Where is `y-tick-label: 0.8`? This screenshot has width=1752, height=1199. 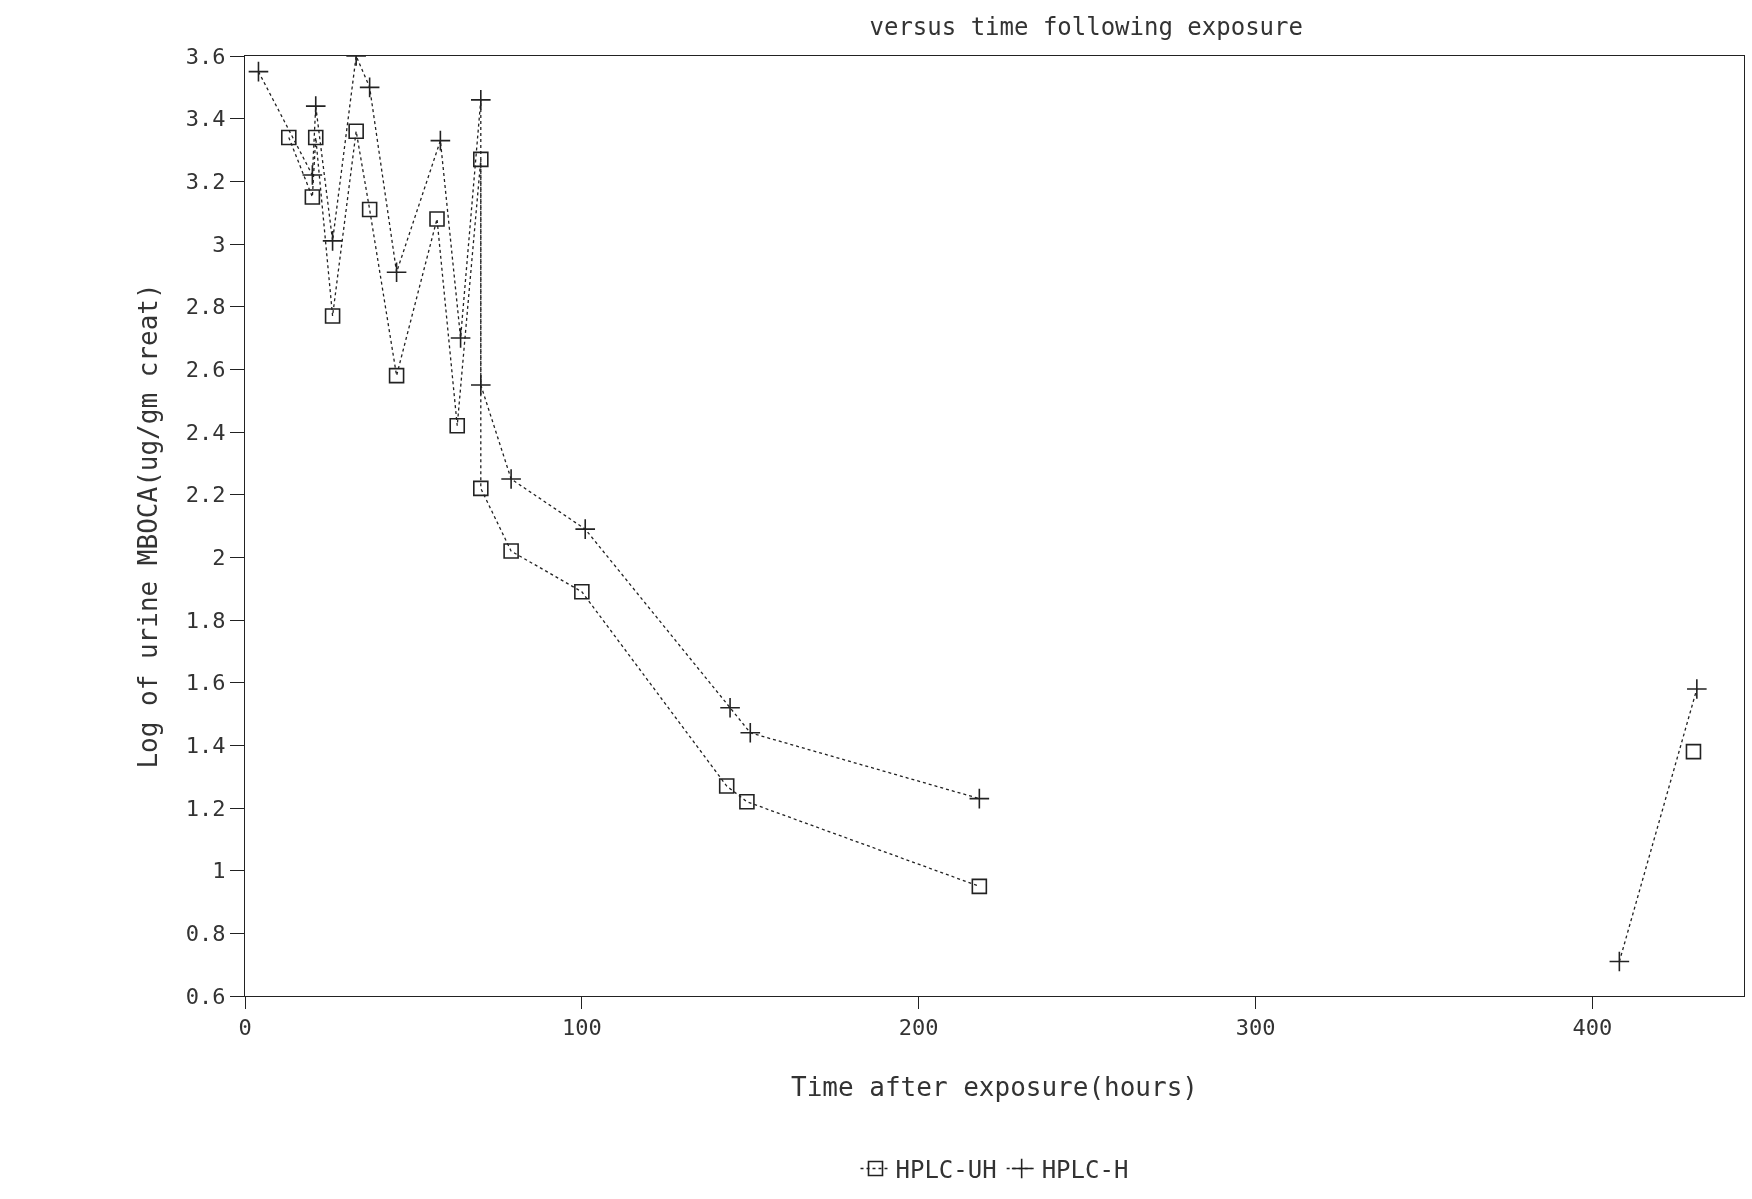
y-tick-label: 0.8 is located at coordinates (205, 934).